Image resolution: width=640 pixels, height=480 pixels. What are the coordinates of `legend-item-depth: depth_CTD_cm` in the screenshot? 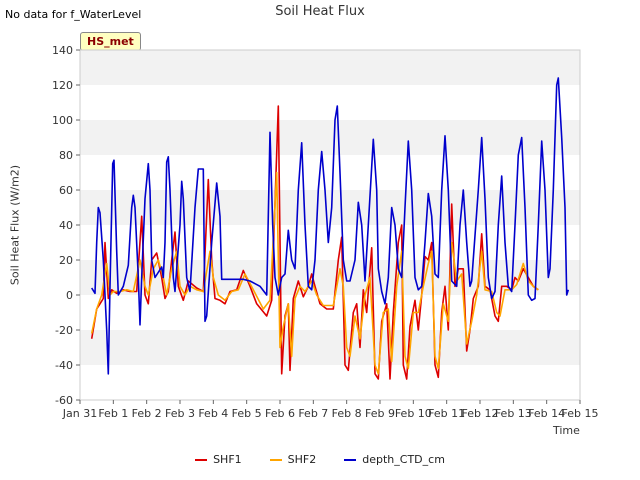 It's located at (394, 459).